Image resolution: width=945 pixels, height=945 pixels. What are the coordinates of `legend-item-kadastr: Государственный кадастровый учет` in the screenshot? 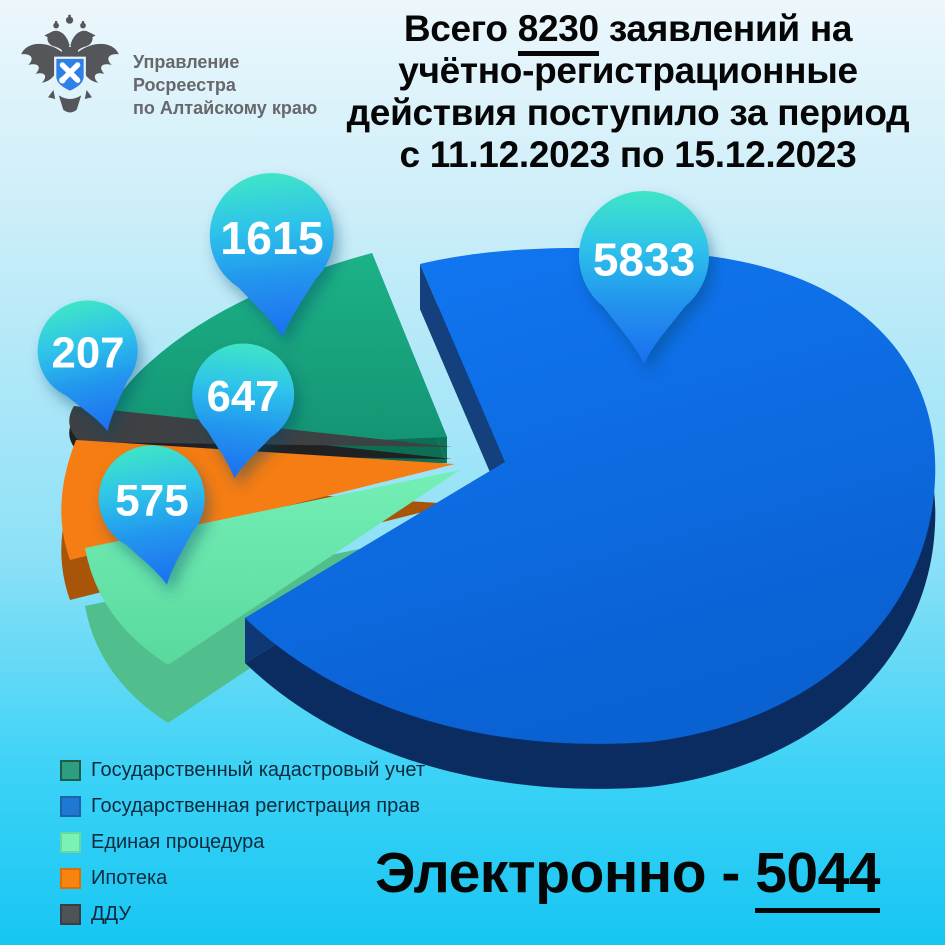 It's located at (242, 770).